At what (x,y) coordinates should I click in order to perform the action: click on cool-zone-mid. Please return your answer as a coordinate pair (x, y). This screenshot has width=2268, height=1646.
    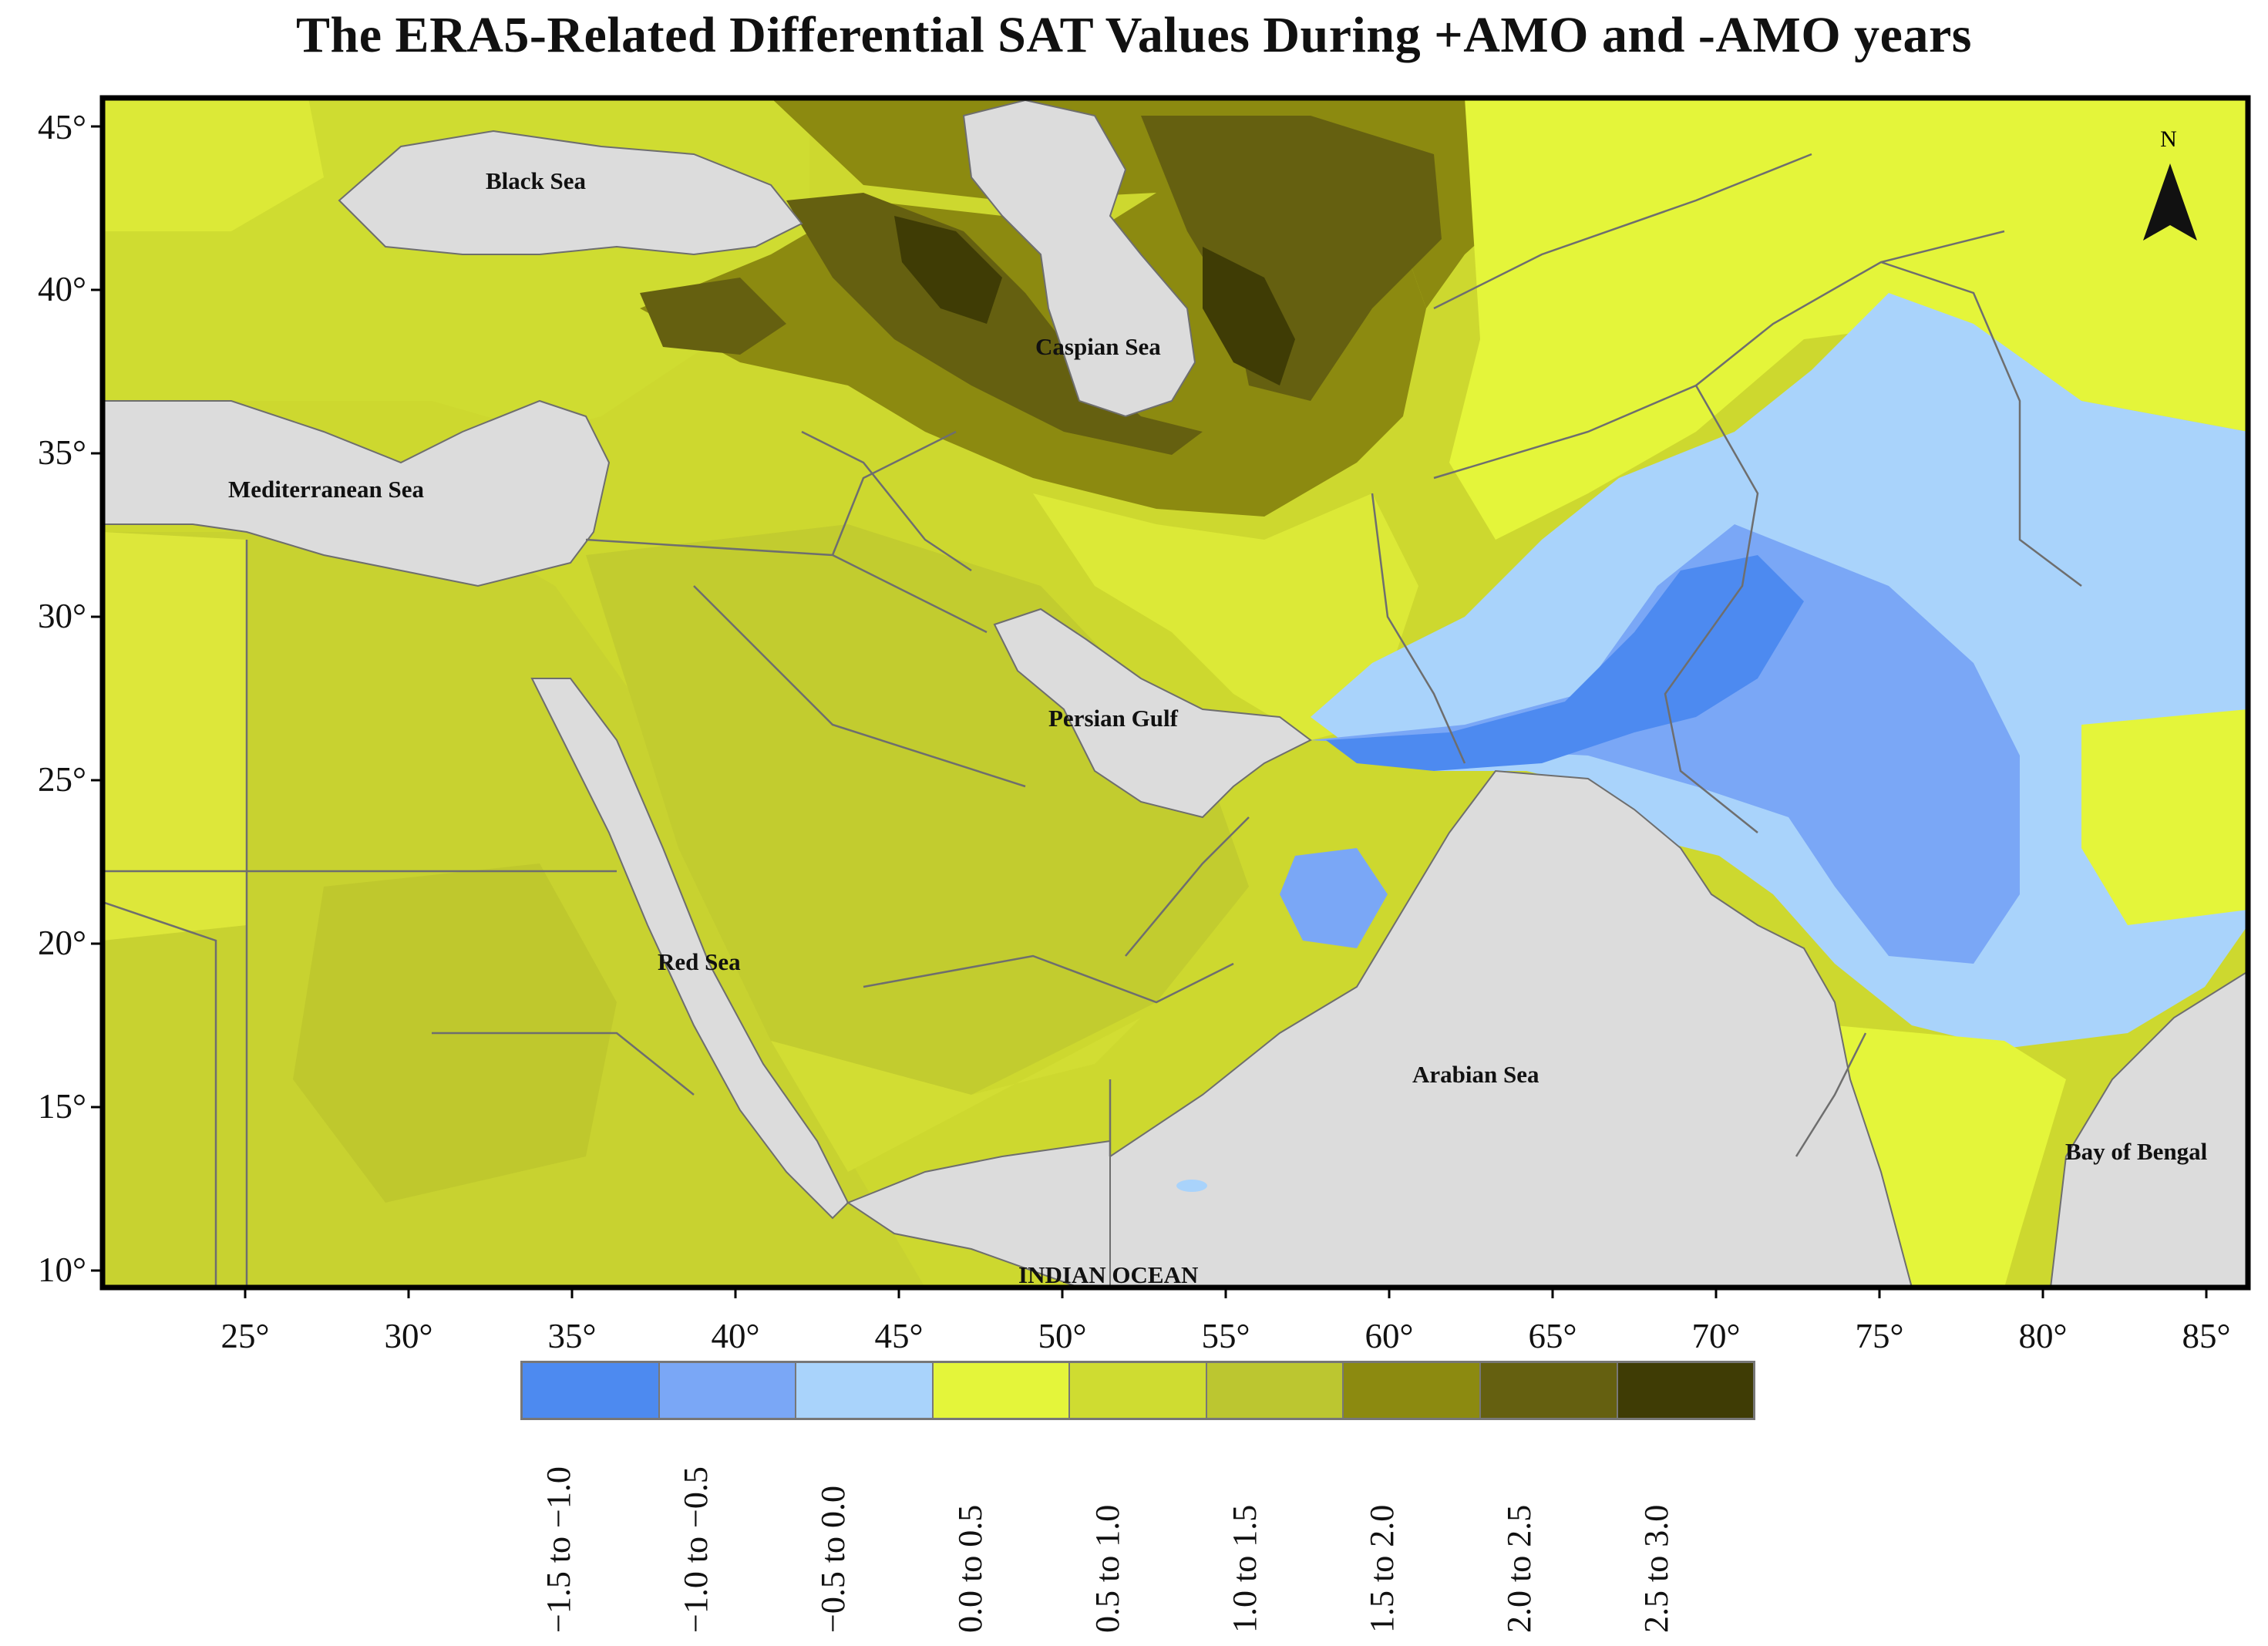
    Looking at the image, I should click on (1665, 744).